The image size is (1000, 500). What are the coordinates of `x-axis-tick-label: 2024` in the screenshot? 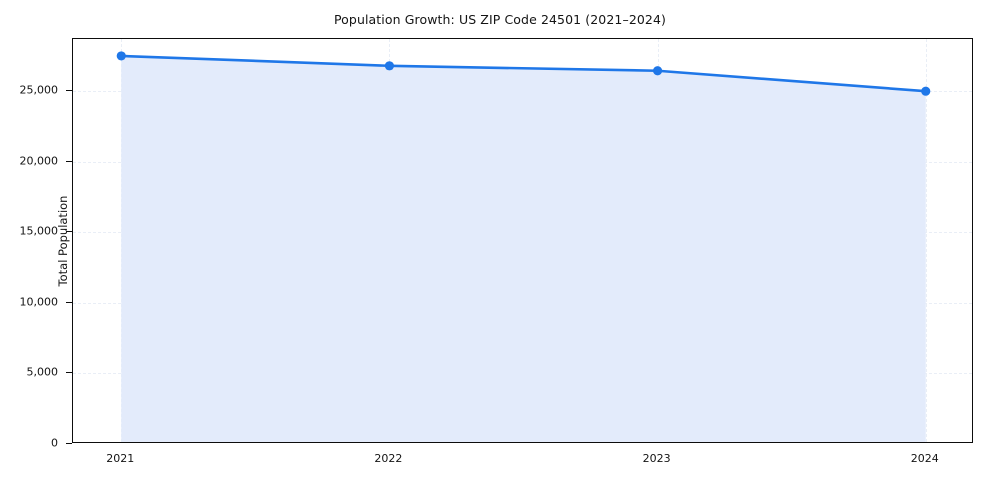 It's located at (924, 458).